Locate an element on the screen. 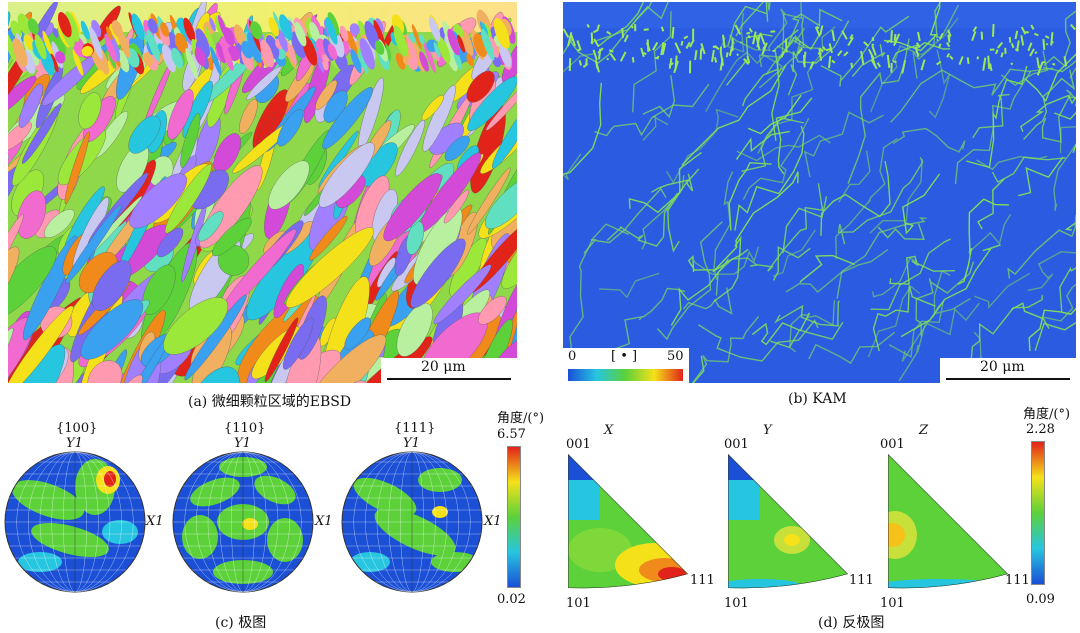 Image resolution: width=1080 pixels, height=633 pixels. ipf-axis-z: Z is located at coordinates (924, 430).